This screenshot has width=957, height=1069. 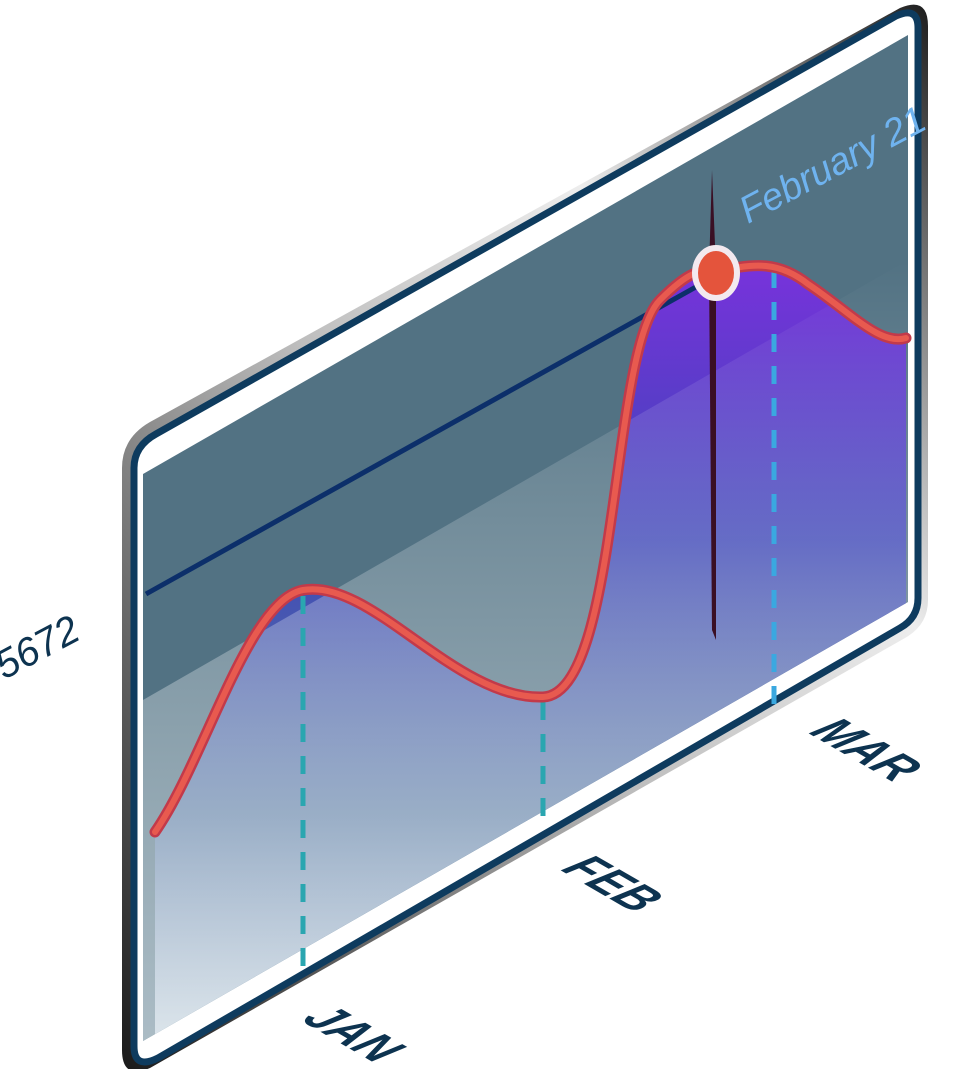 I want to click on y-reference-label: 5672, so click(x=43, y=647).